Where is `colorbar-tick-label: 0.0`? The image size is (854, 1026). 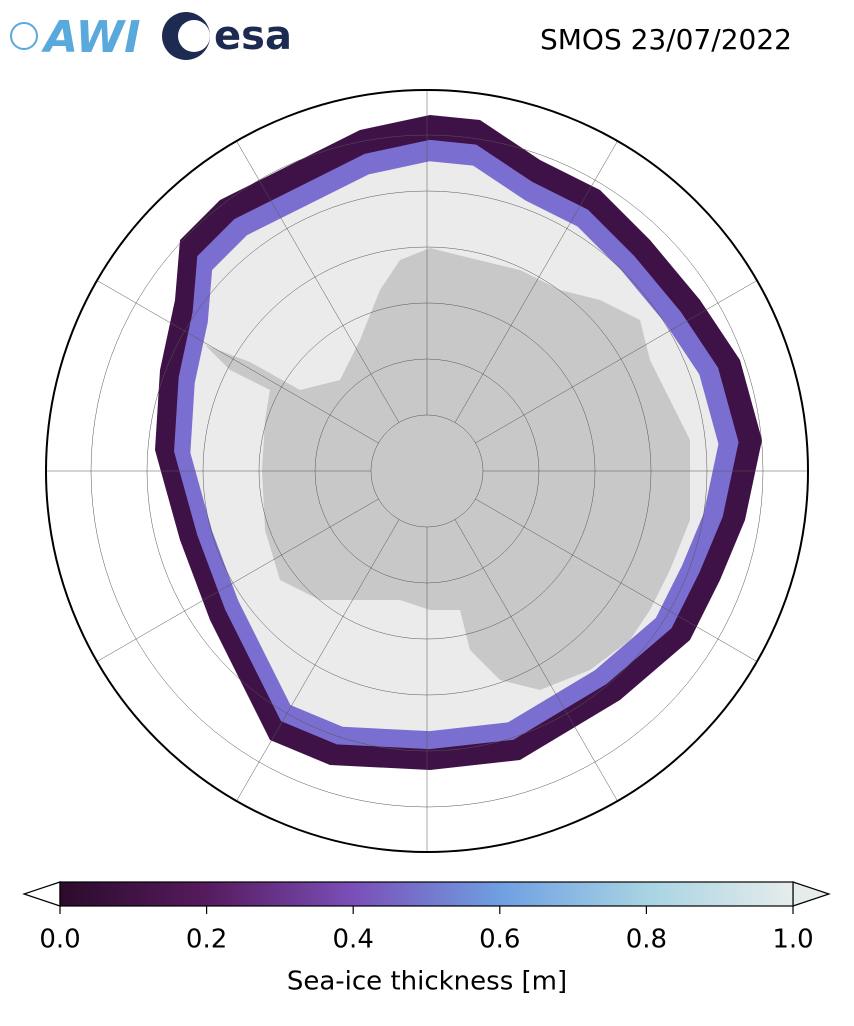 colorbar-tick-label: 0.0 is located at coordinates (59, 940).